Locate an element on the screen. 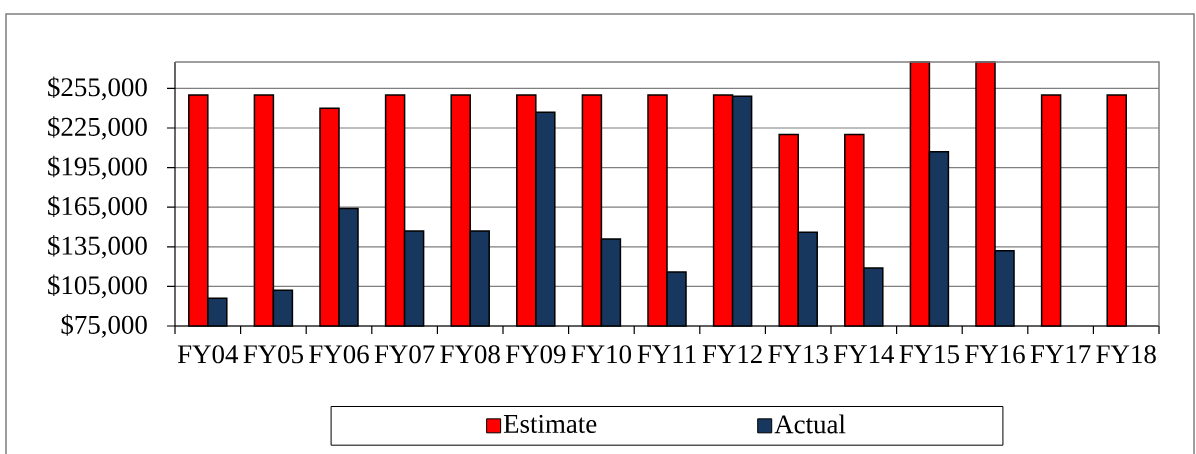 This screenshot has height=454, width=1196. legend-label: Actual is located at coordinates (810, 424).